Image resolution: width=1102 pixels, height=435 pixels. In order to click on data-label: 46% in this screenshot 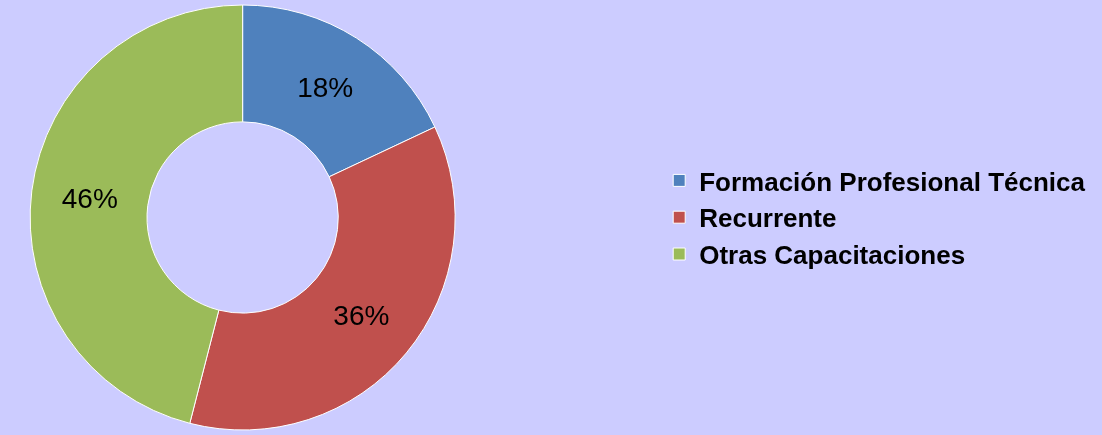, I will do `click(89, 198)`.